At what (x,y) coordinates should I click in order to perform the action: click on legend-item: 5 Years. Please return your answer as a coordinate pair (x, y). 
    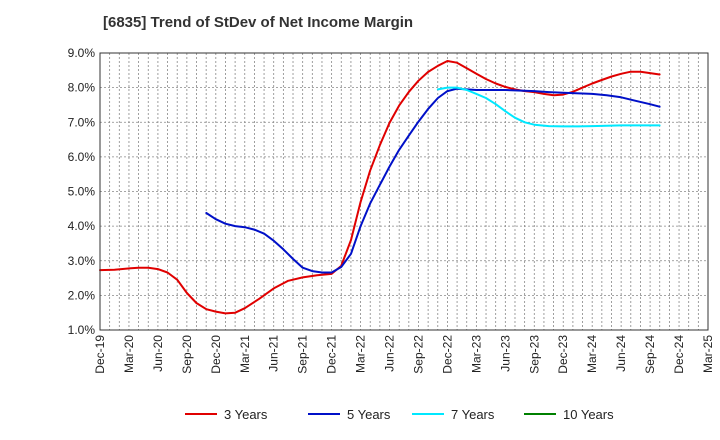
    Looking at the image, I should click on (349, 414).